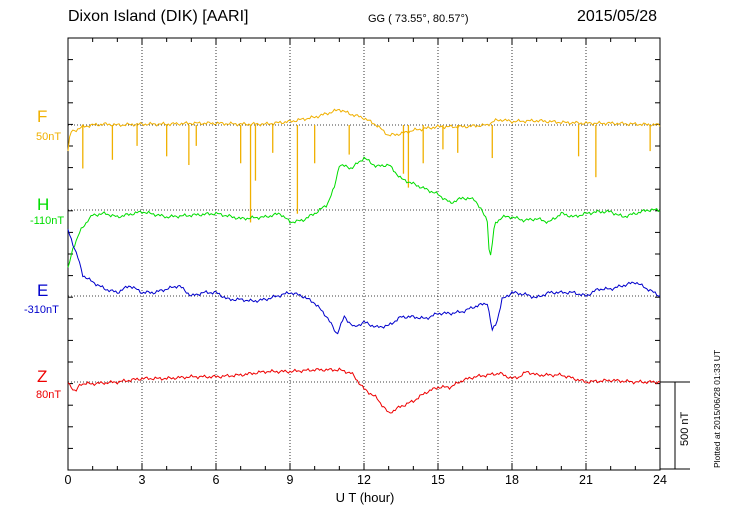 The height and width of the screenshot is (520, 730). Describe the element at coordinates (438, 480) in the screenshot. I see `x-tick-label: 15` at that location.